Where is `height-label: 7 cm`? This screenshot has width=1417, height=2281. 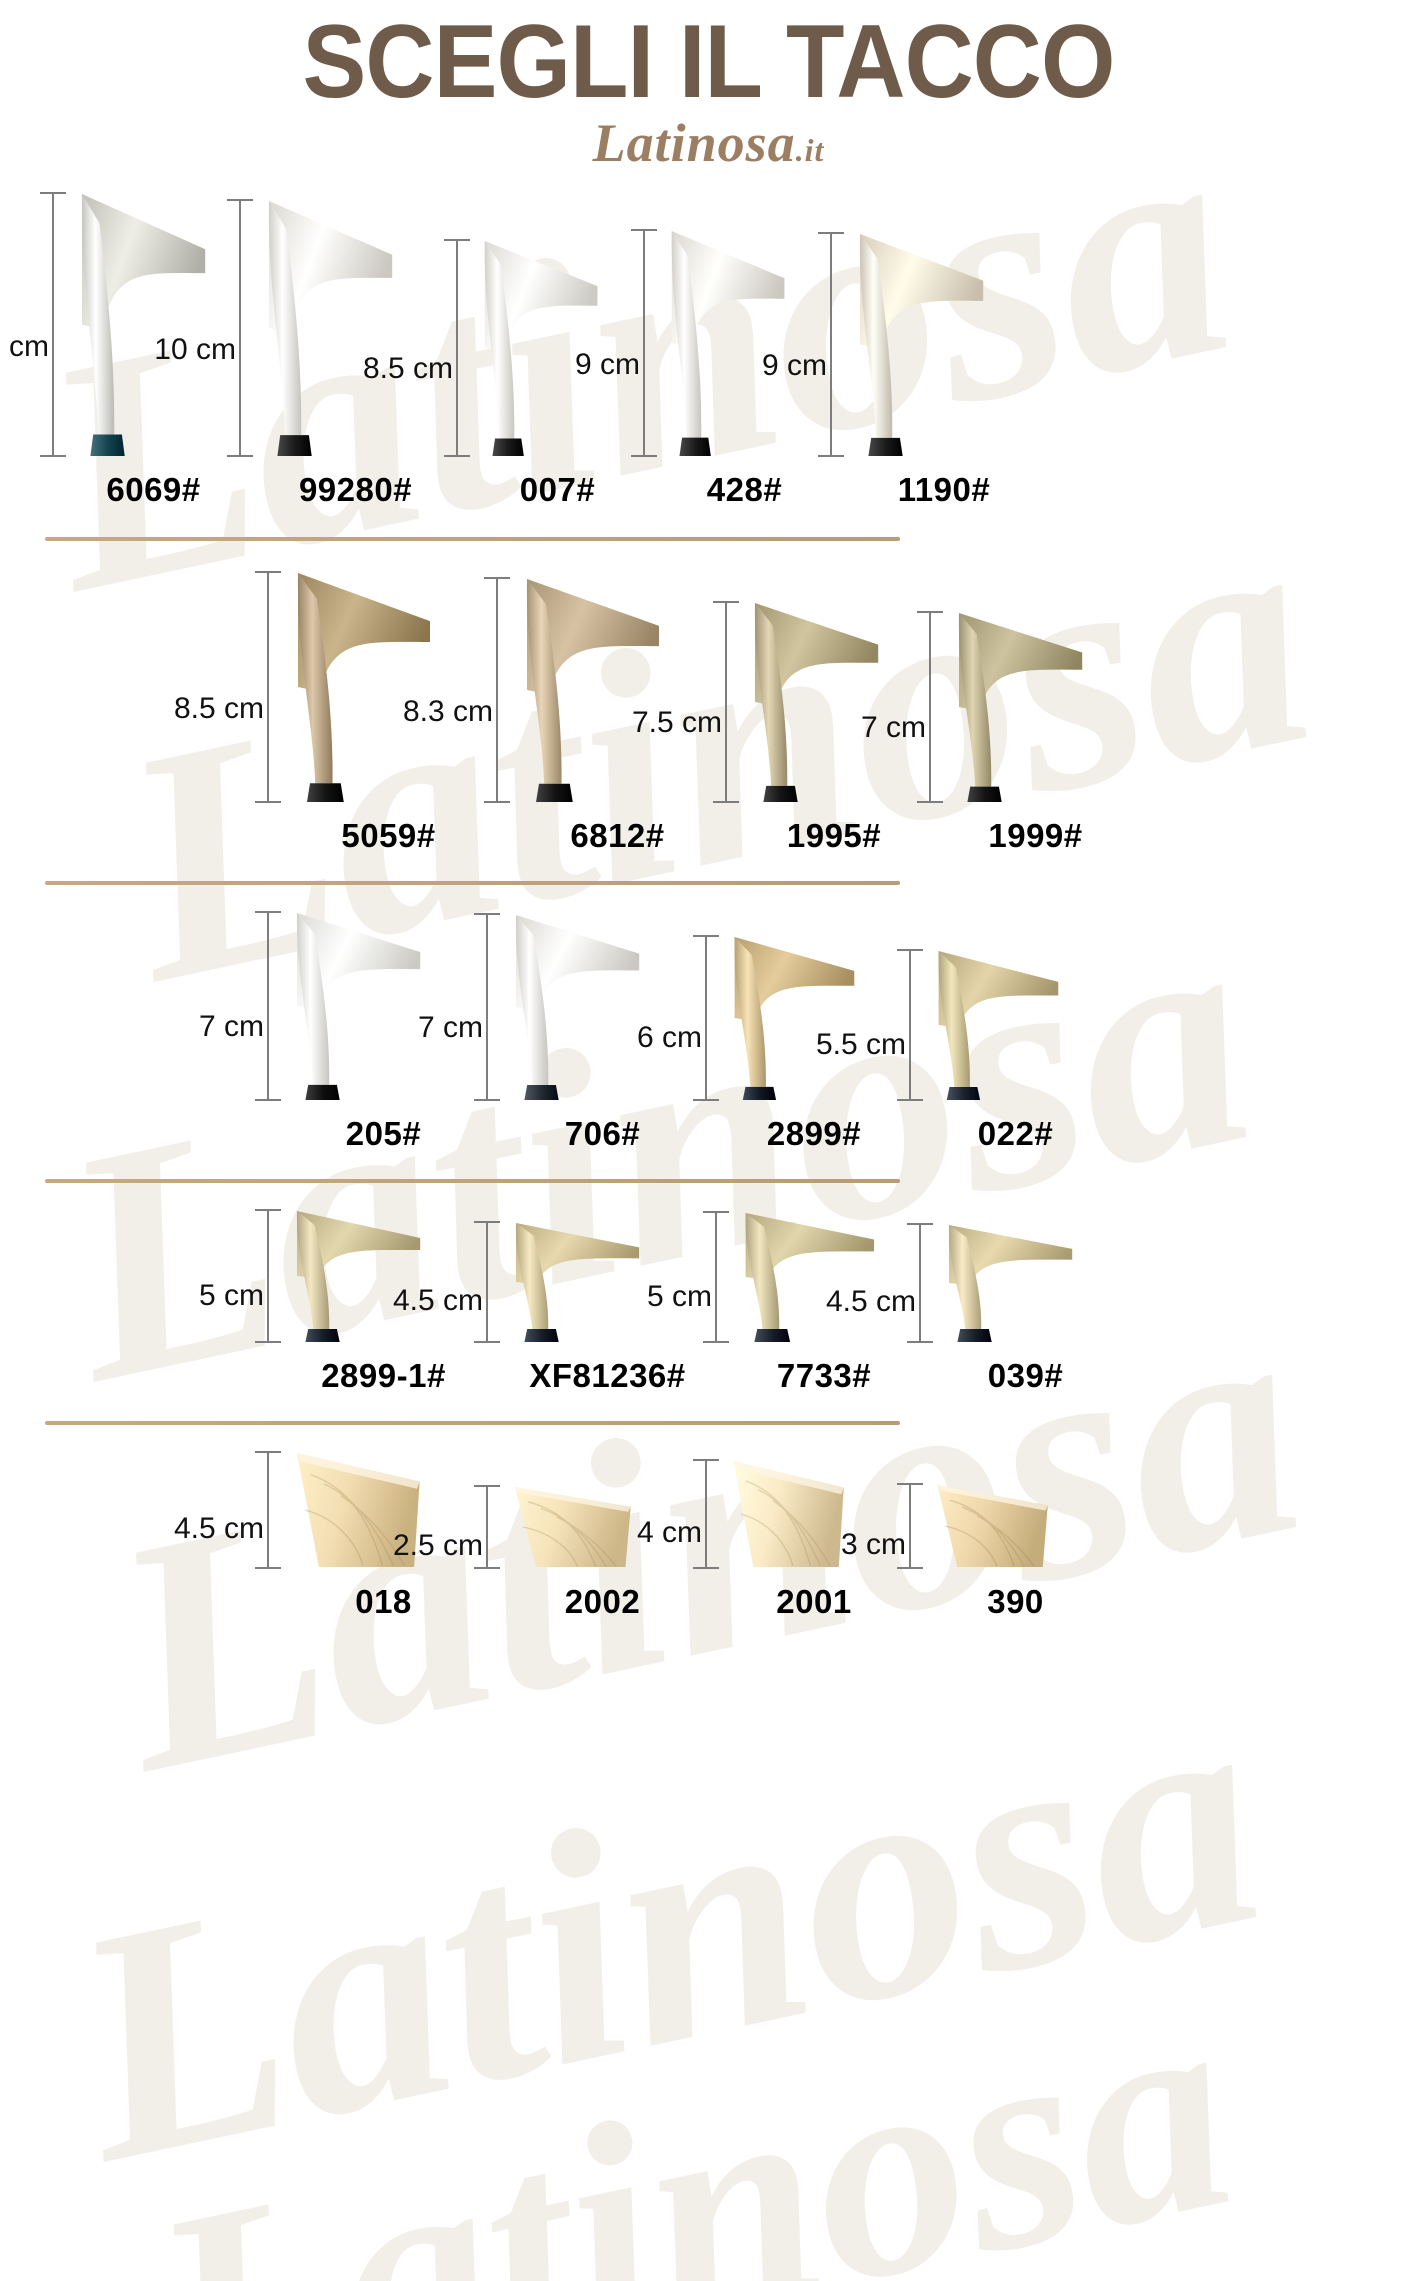
height-label: 7 cm is located at coordinates (893, 727).